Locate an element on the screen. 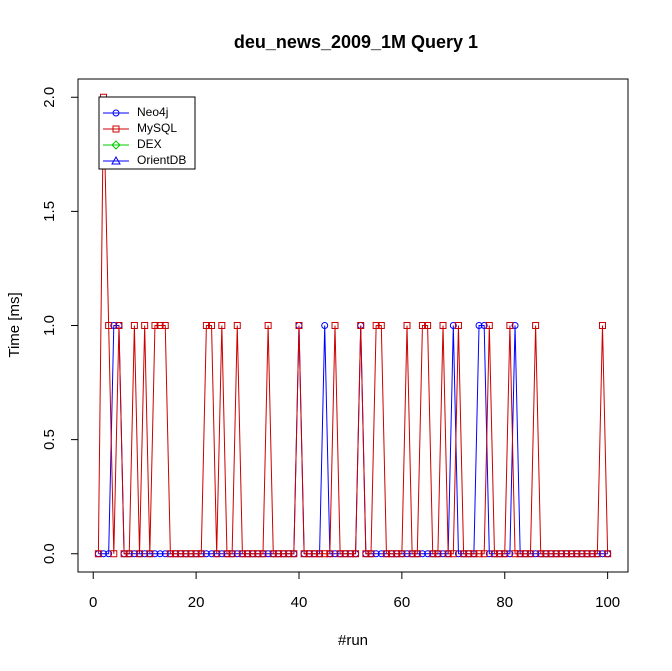 This screenshot has height=671, width=672. legend-box is located at coordinates (147, 133).